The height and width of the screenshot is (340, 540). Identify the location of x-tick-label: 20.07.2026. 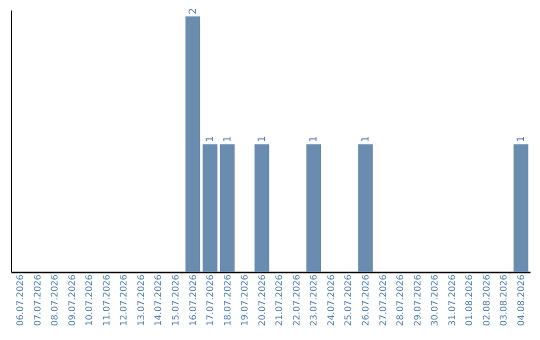
(263, 300).